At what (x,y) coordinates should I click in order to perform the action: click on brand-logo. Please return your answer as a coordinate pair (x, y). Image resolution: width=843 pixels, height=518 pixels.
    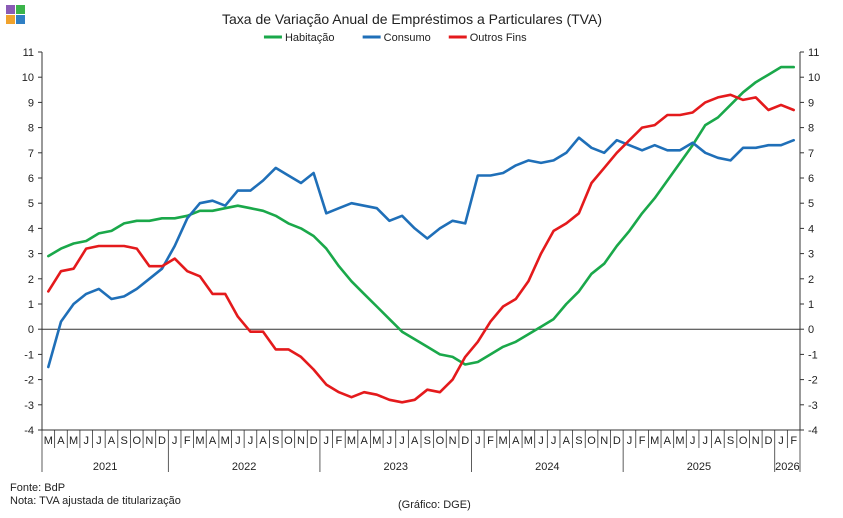
    Looking at the image, I should click on (16, 15).